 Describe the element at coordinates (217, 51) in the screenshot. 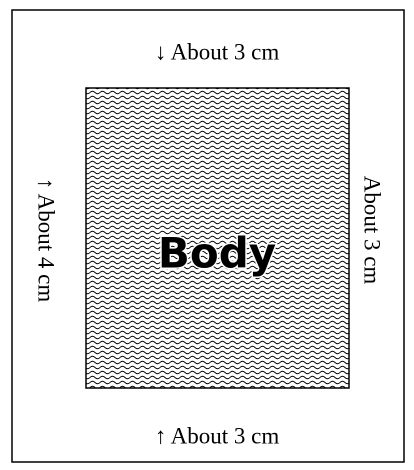

I see `top-label: ↓ About 3 cm` at that location.